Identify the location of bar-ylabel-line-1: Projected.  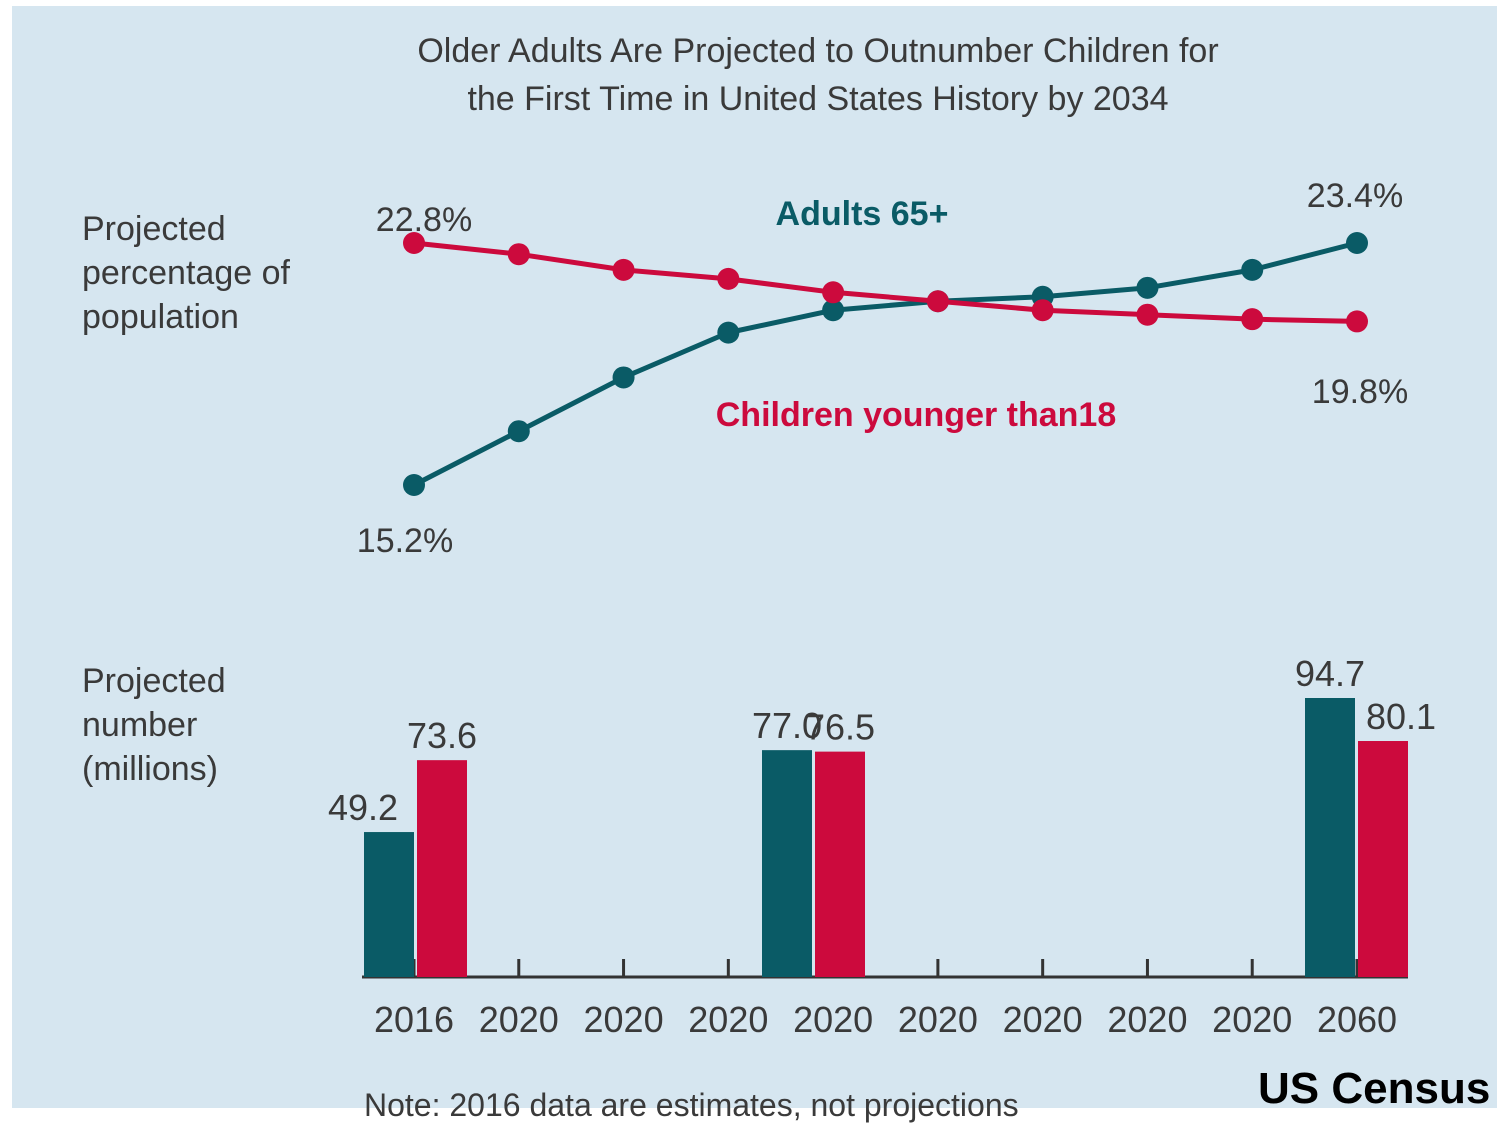
(154, 681).